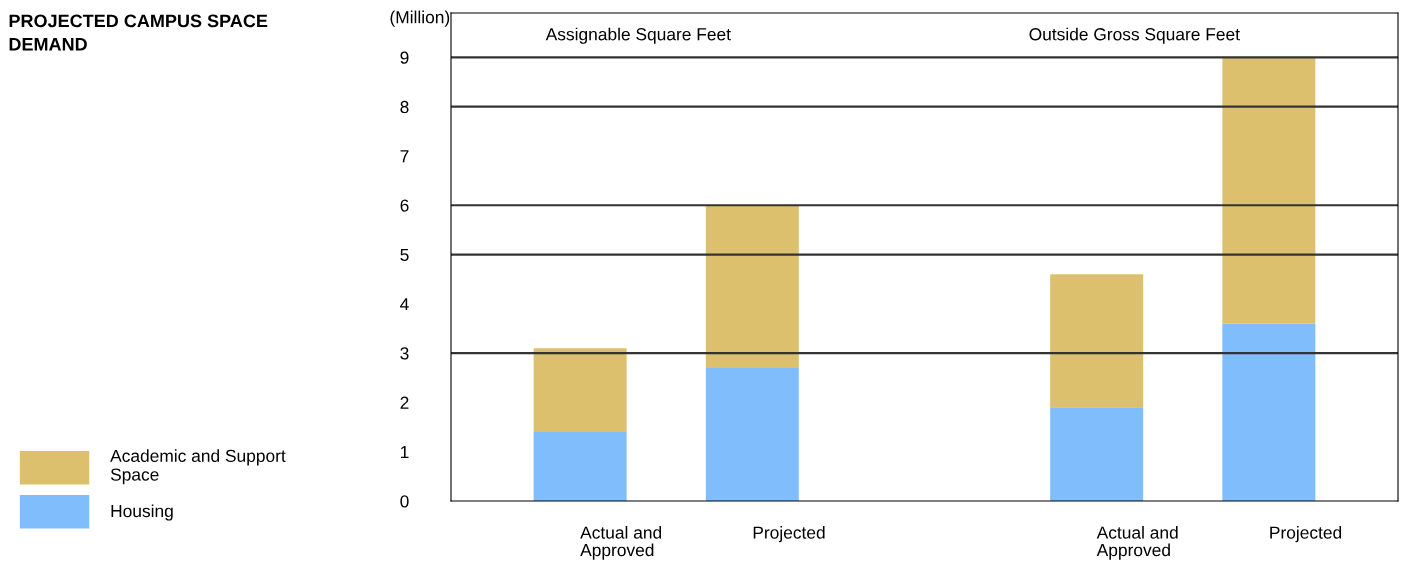 The height and width of the screenshot is (561, 1404). I want to click on y-tick-label: 5, so click(404, 254).